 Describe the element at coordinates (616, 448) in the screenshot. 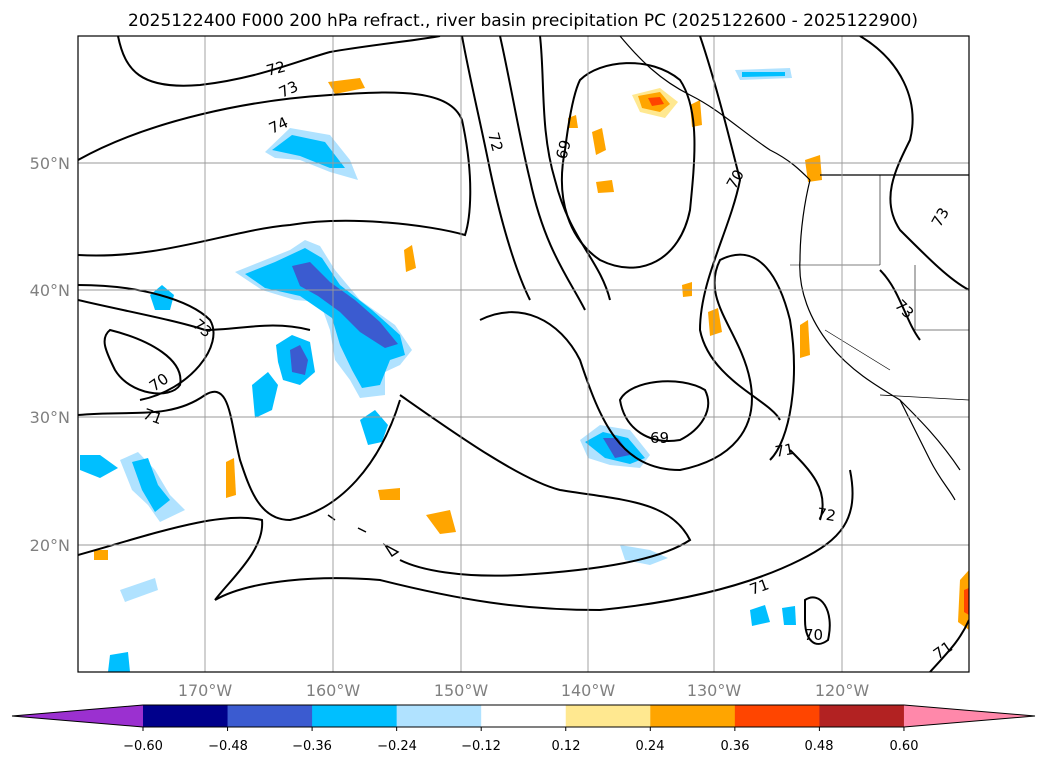

I see `neg-anomaly-9-deep` at that location.